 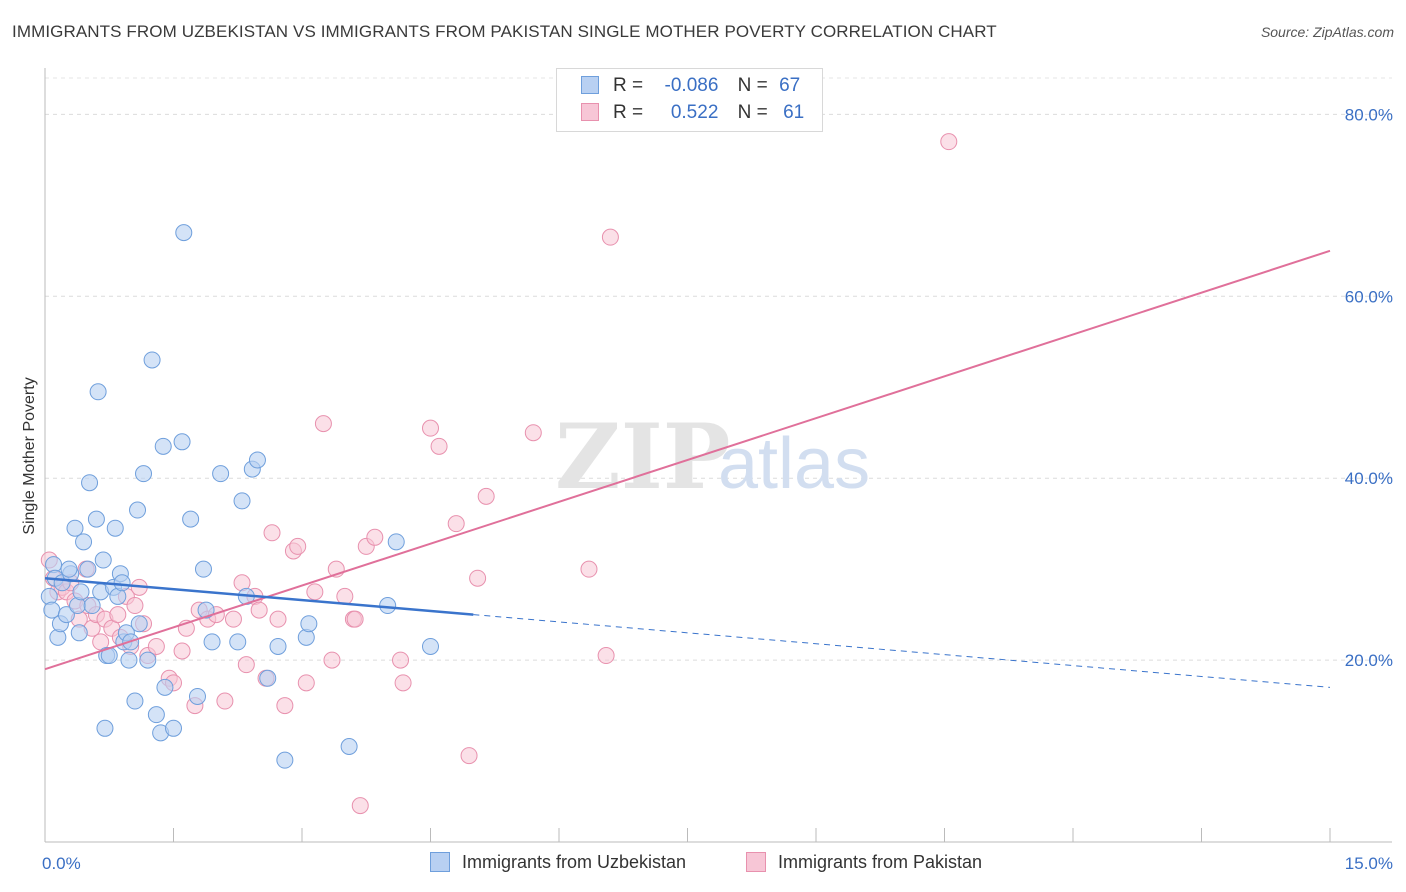 I want to click on legend-label: Immigrants from Uzbekistan, so click(x=574, y=862).